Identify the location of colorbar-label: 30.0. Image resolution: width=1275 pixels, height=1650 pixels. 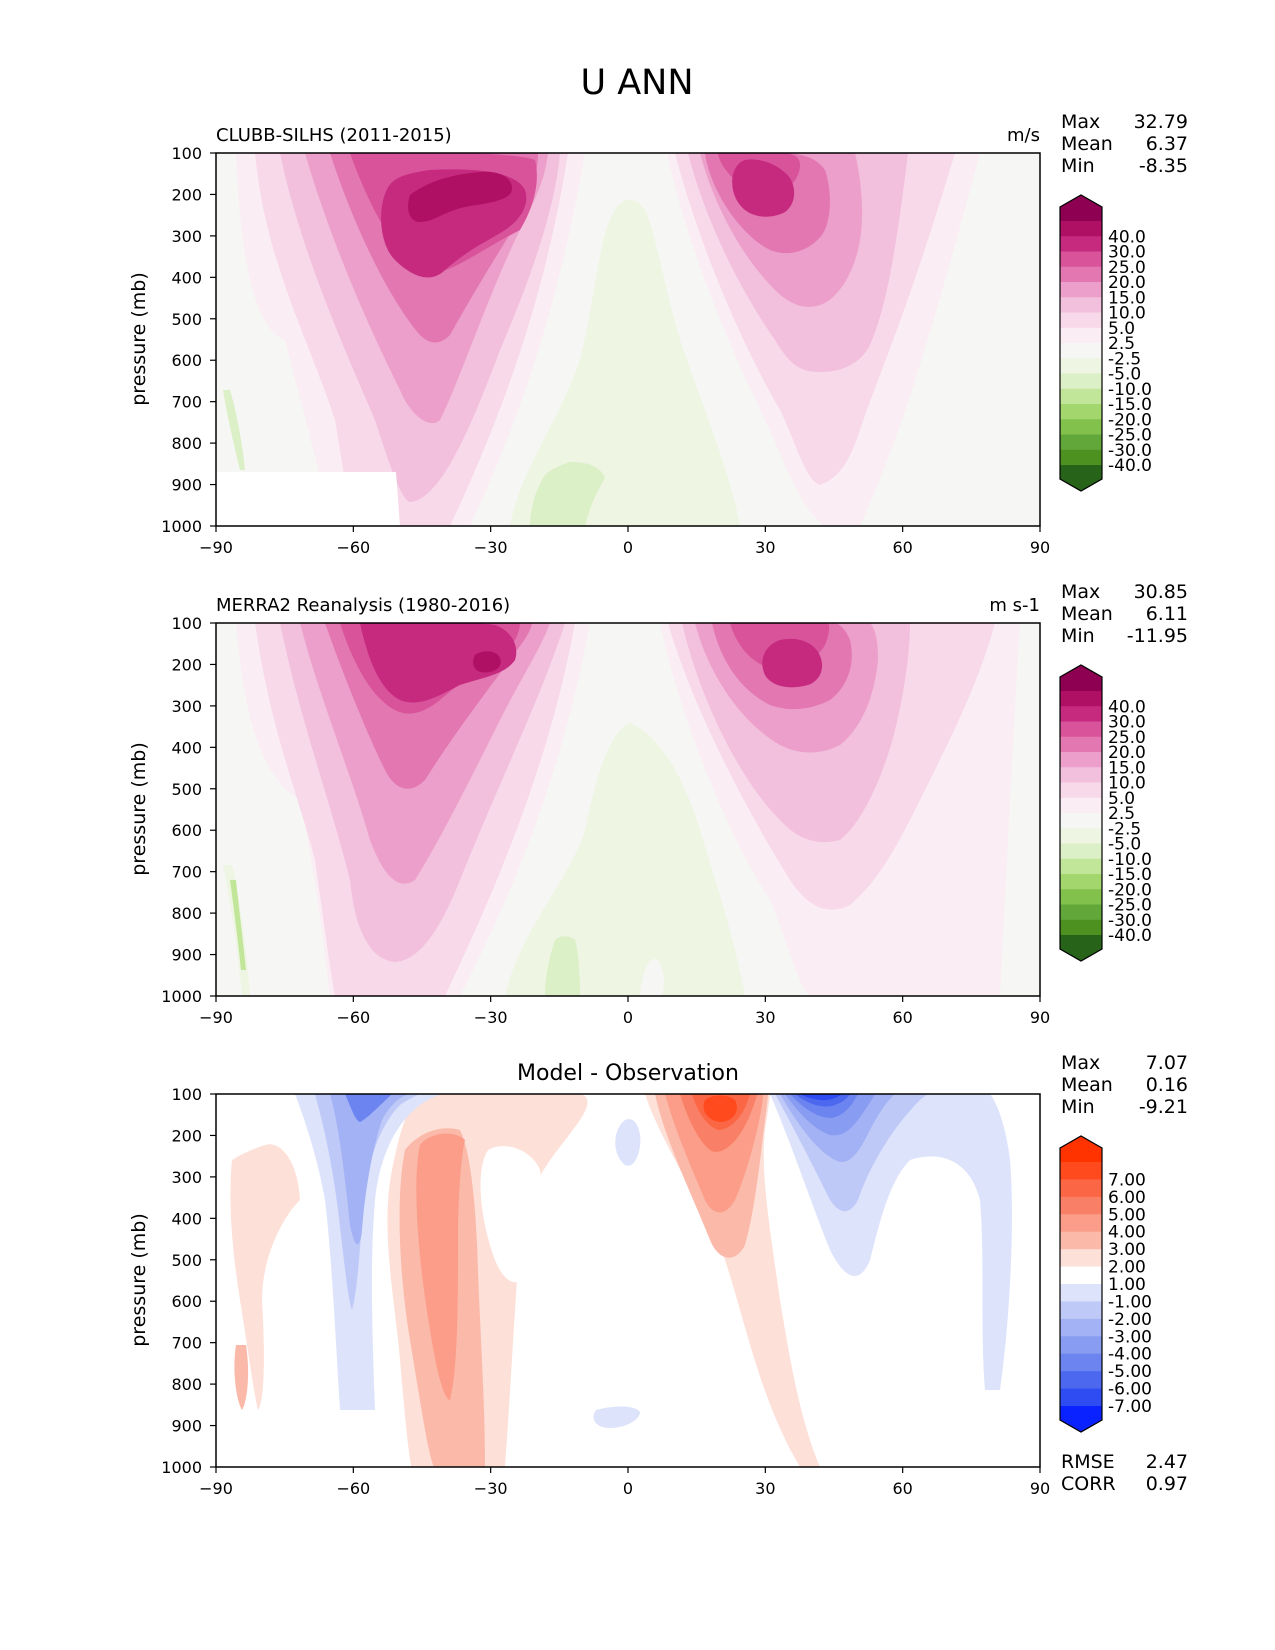
(1127, 253).